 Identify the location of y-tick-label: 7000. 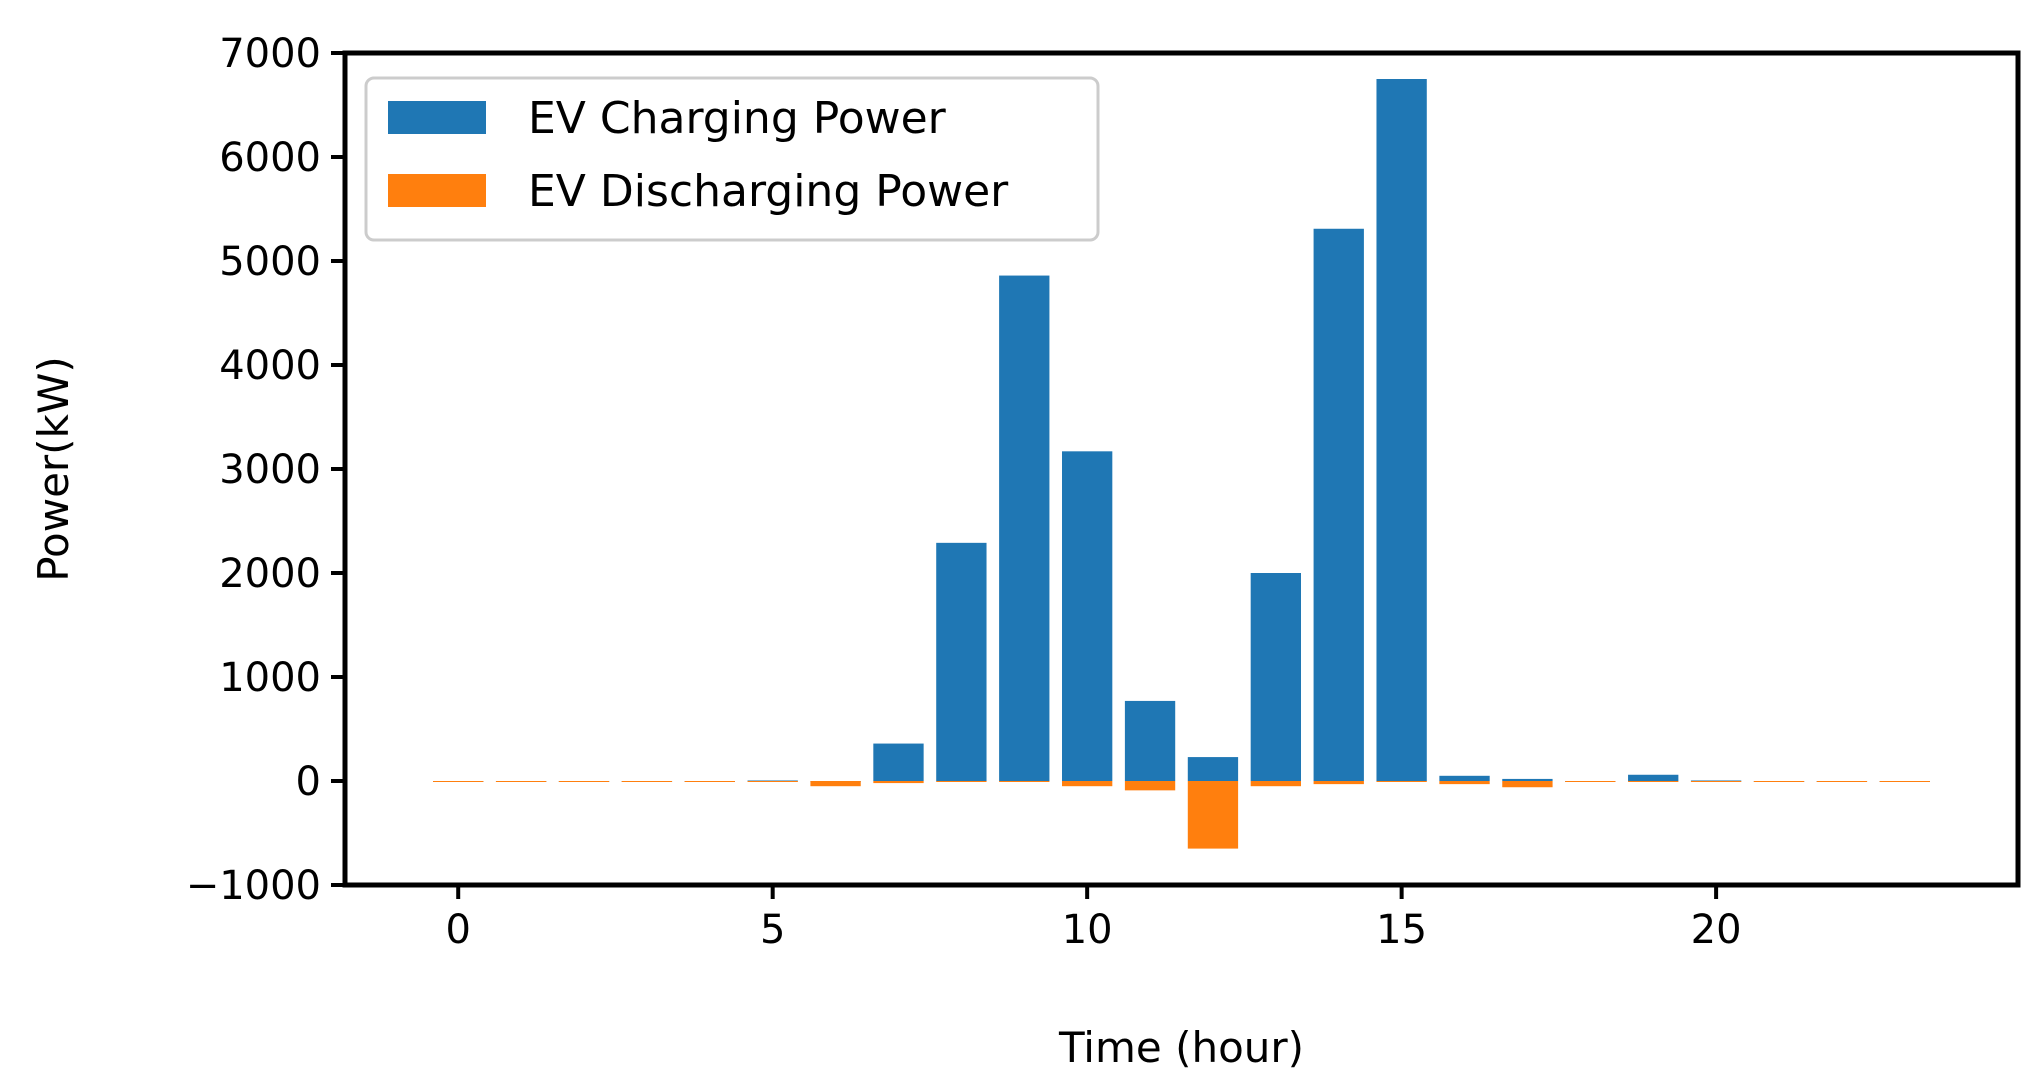
(270, 54).